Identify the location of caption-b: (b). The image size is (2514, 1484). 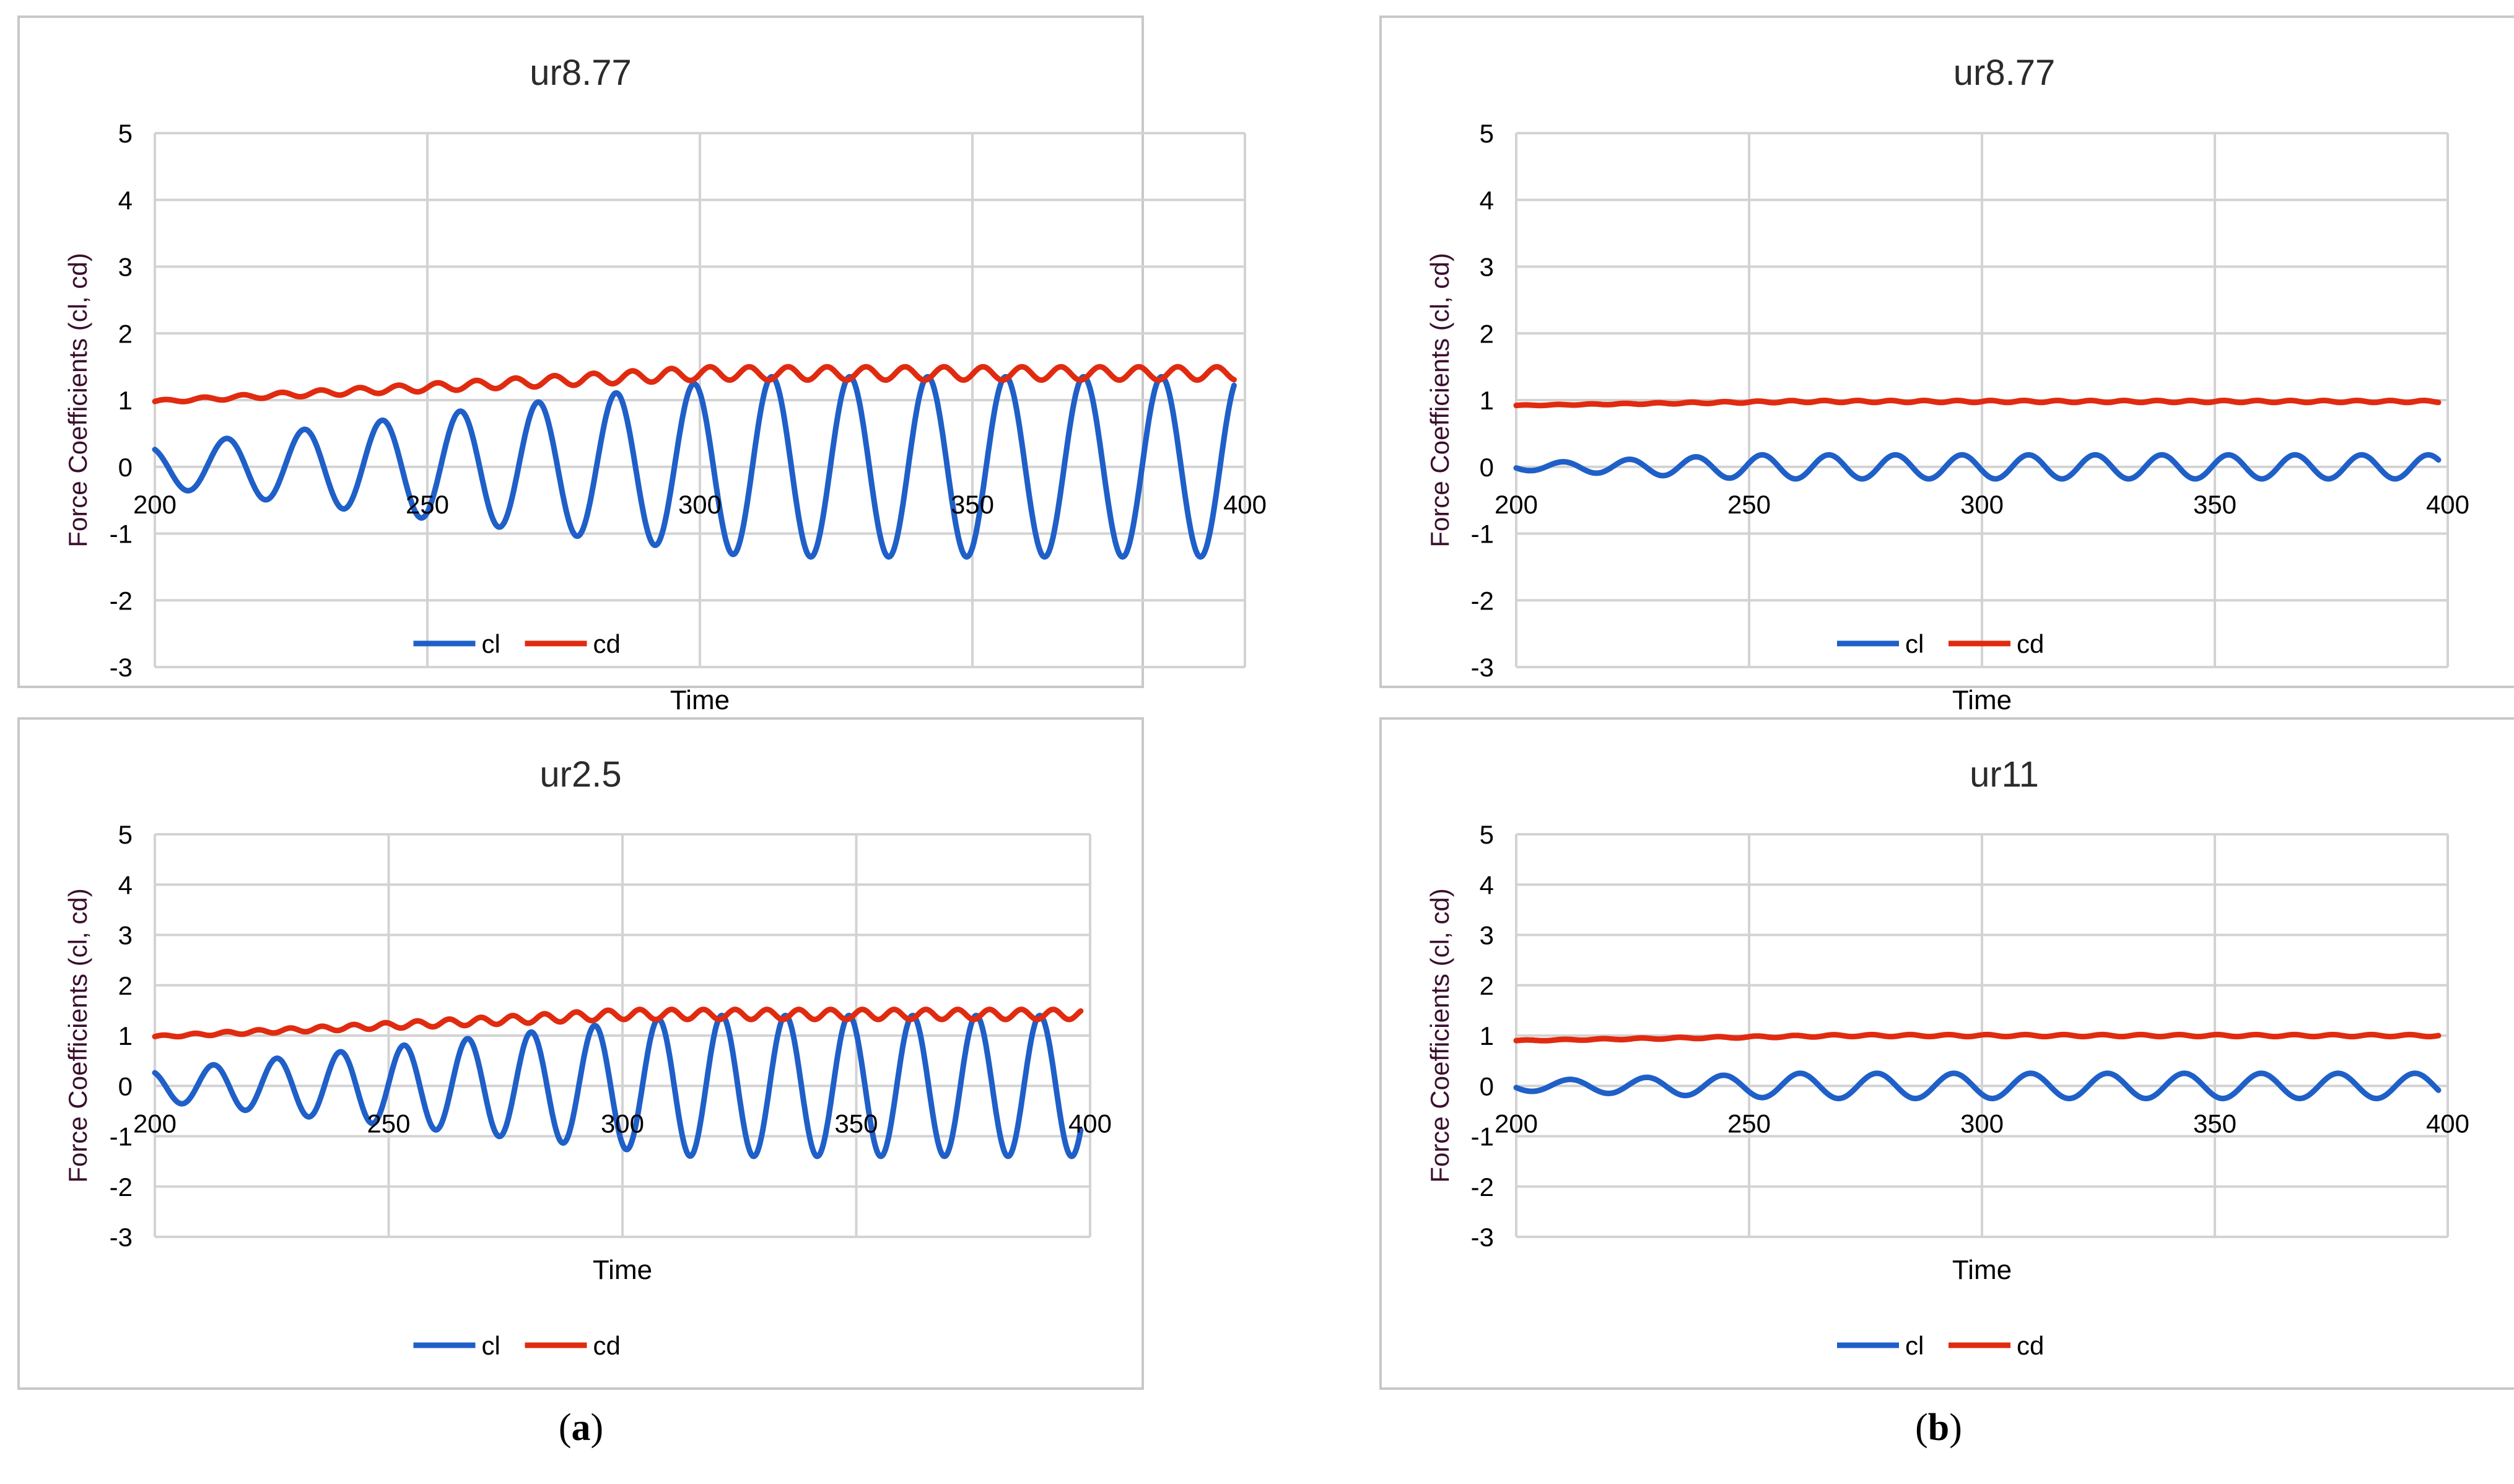
(1939, 1428).